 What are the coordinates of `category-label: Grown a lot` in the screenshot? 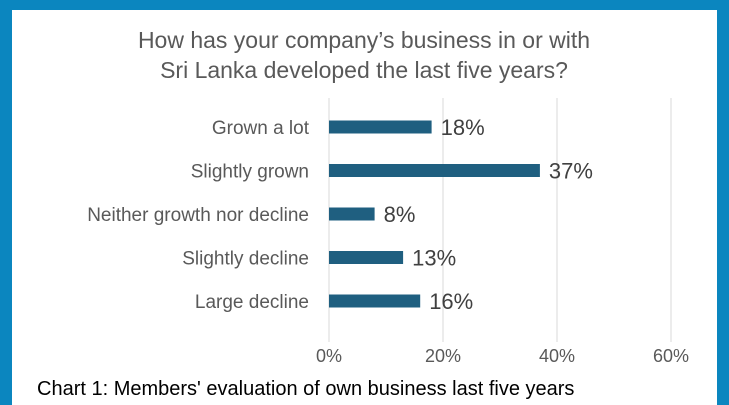 It's located at (261, 128).